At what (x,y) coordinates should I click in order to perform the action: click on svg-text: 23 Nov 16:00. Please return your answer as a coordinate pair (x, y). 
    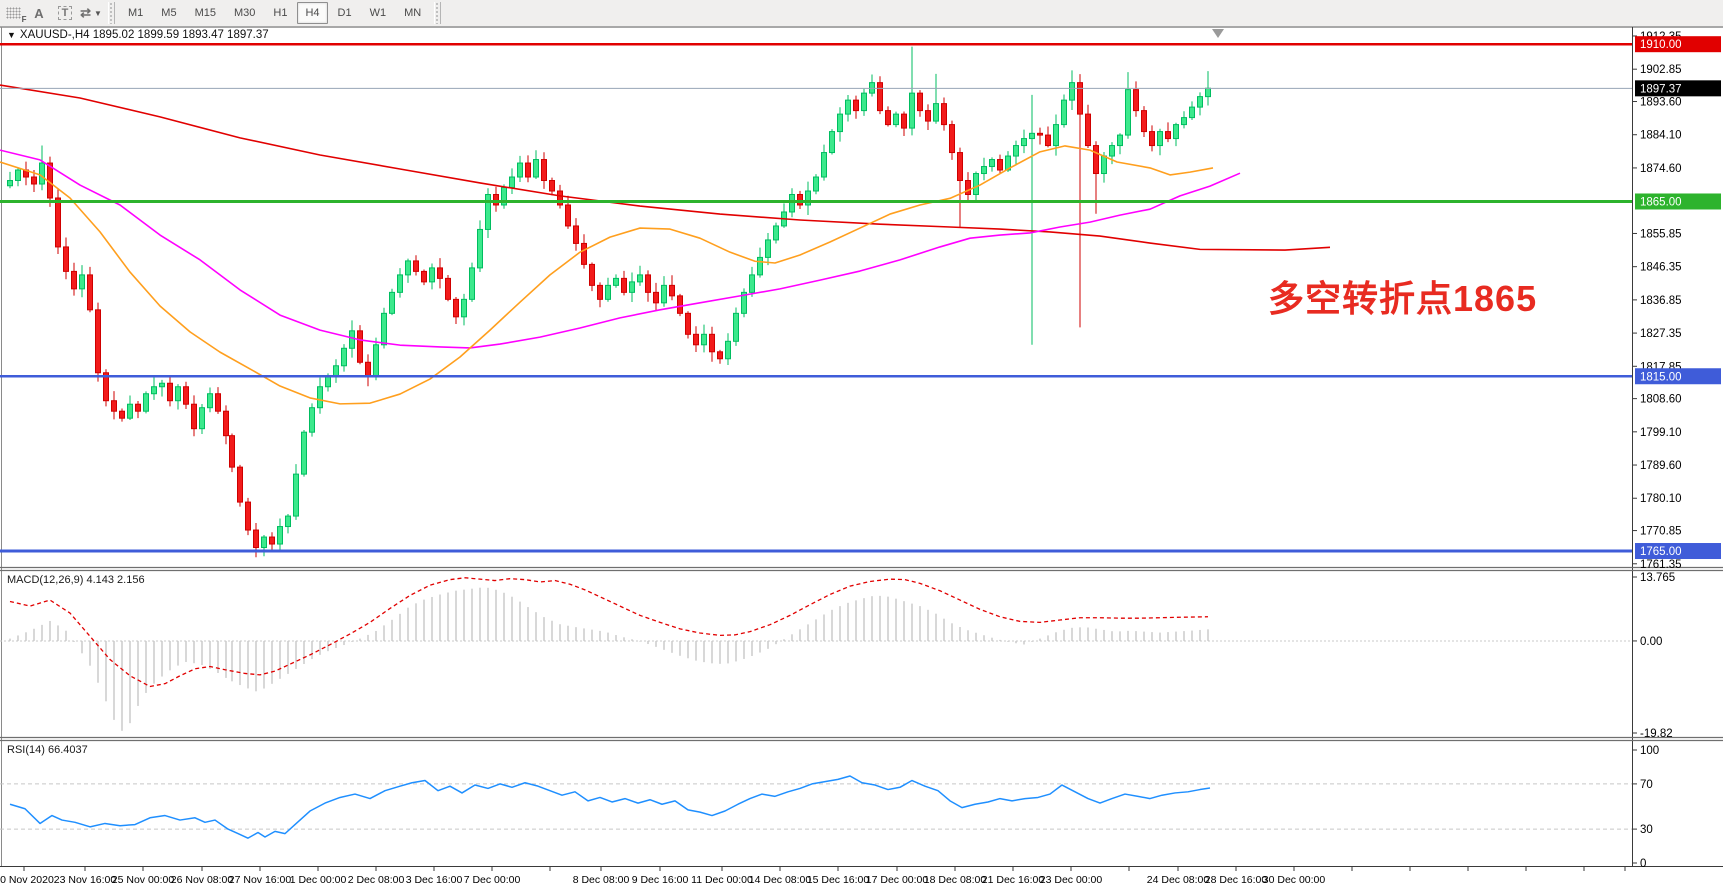
    Looking at the image, I should click on (85, 880).